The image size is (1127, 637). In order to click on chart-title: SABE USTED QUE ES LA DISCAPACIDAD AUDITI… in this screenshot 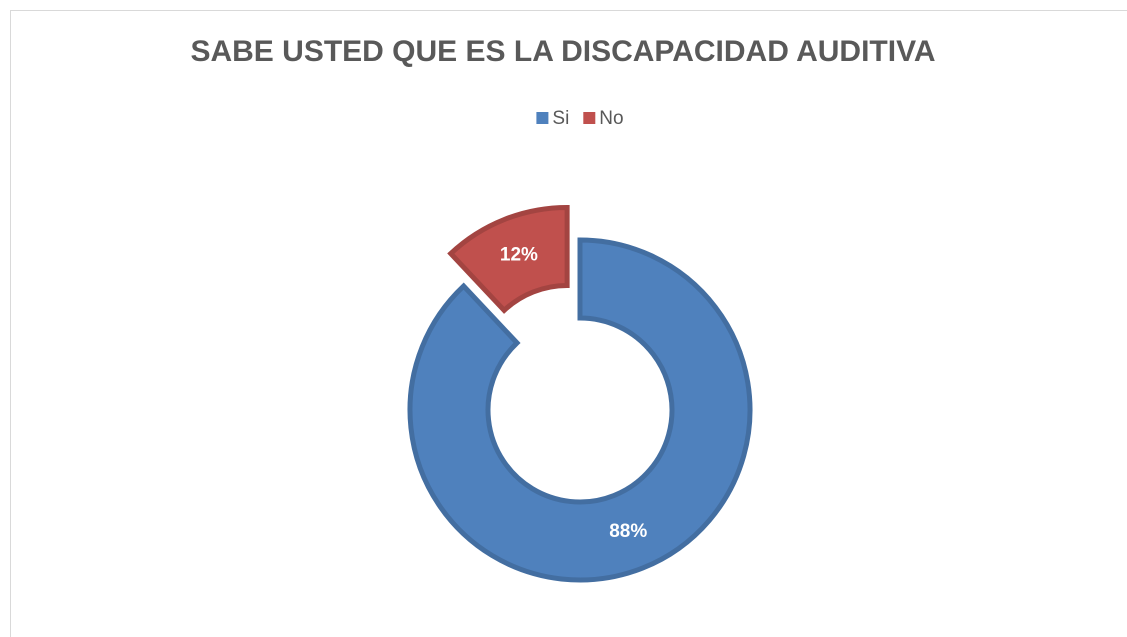, I will do `click(562, 51)`.